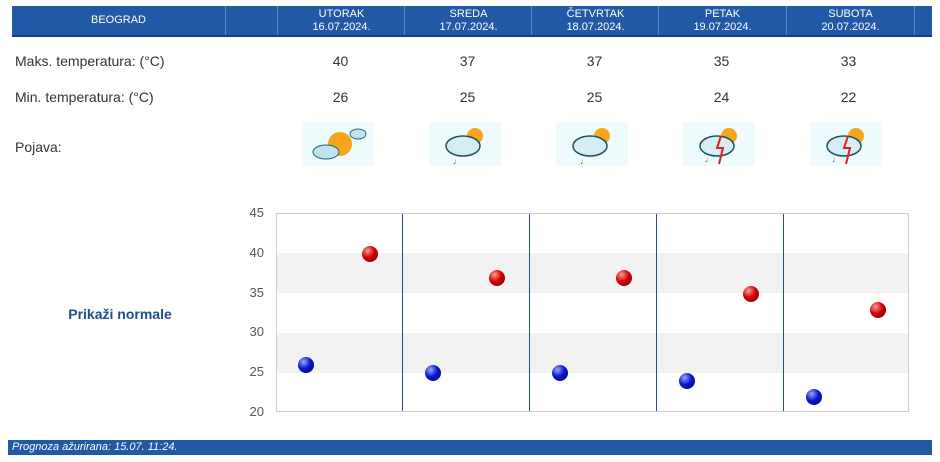 This screenshot has width=940, height=462. I want to click on y-tick-label: 35, so click(256, 292).